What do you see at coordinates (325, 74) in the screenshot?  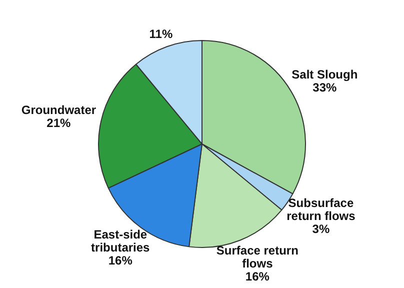 I see `slice-label: Salt Slough` at bounding box center [325, 74].